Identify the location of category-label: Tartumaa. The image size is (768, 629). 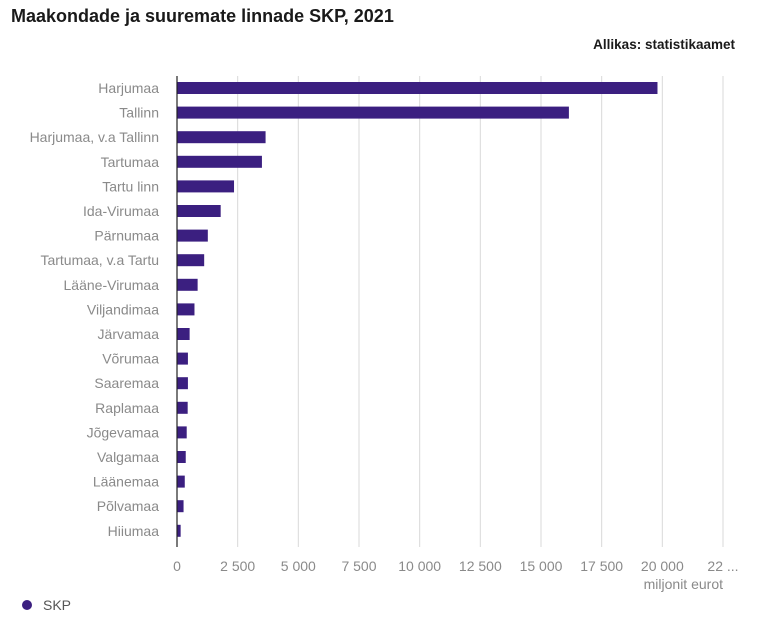
(130, 162).